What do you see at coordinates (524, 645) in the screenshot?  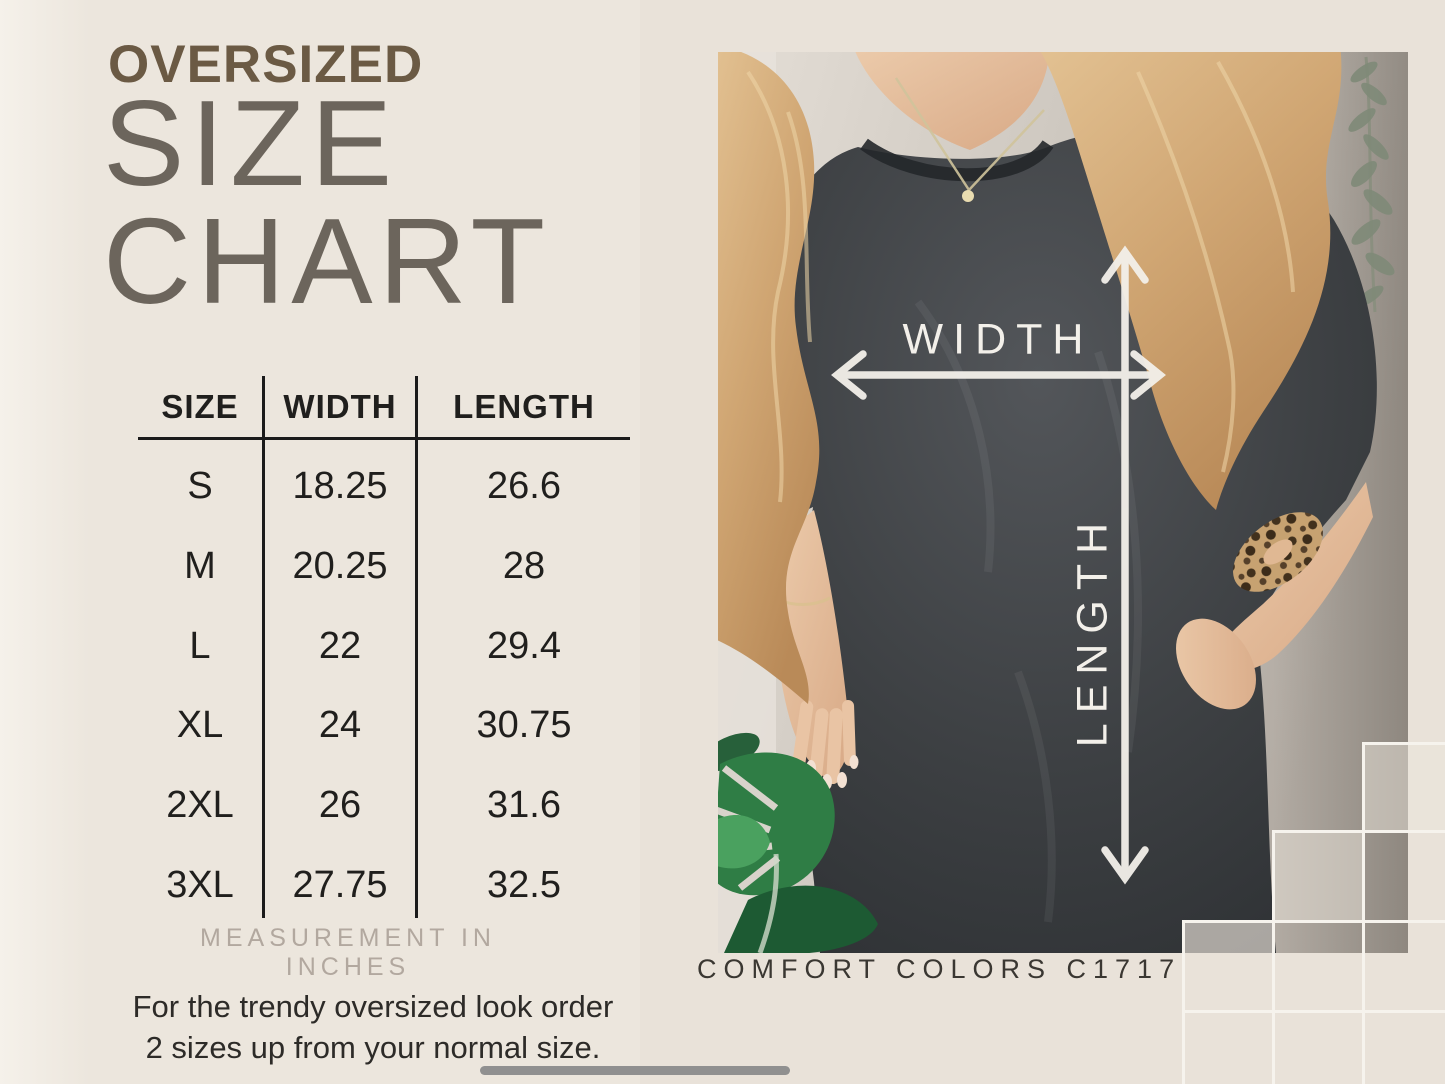 I see `table-cell-length: 29.4` at bounding box center [524, 645].